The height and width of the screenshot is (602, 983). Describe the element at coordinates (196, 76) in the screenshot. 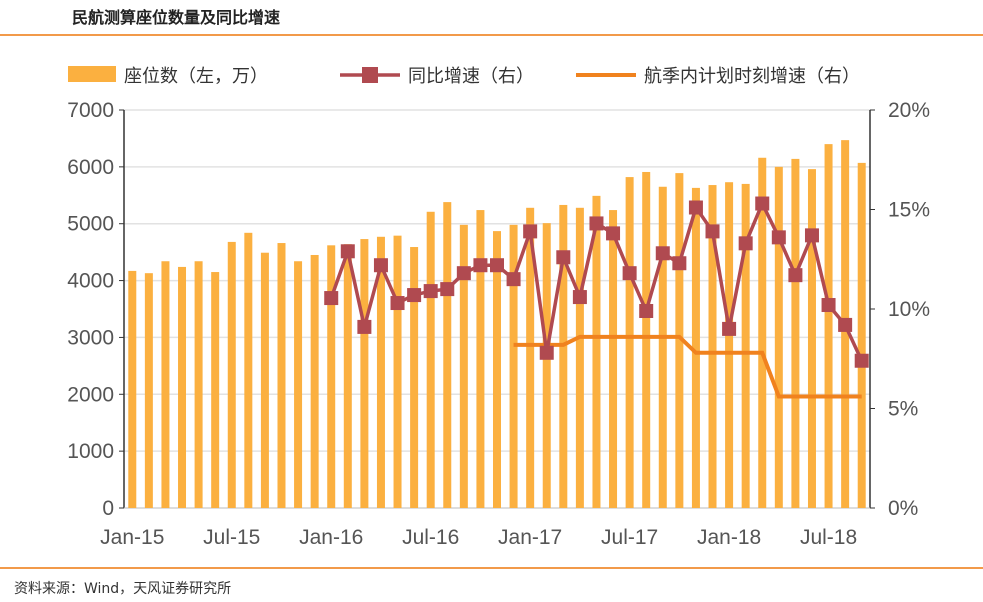

I see `legend-label: 座位数（左，万）` at that location.